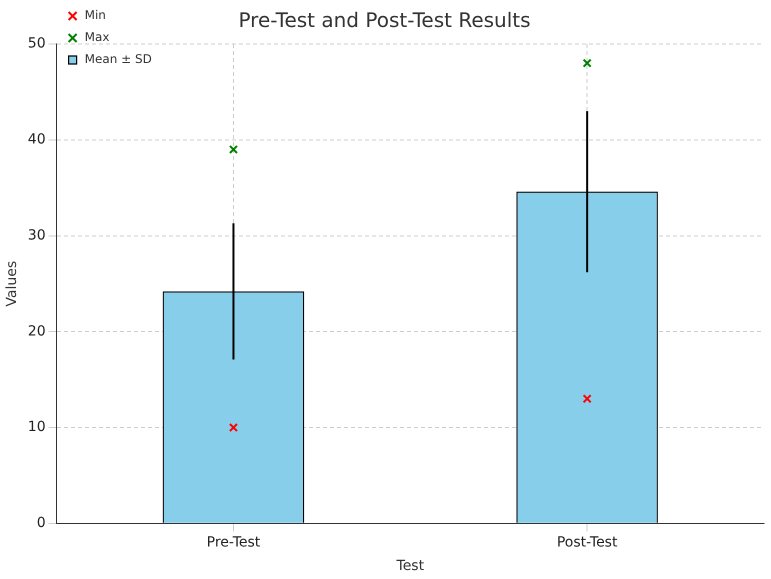 The width and height of the screenshot is (771, 579). Describe the element at coordinates (410, 566) in the screenshot. I see `x-axis-title: Test` at that location.